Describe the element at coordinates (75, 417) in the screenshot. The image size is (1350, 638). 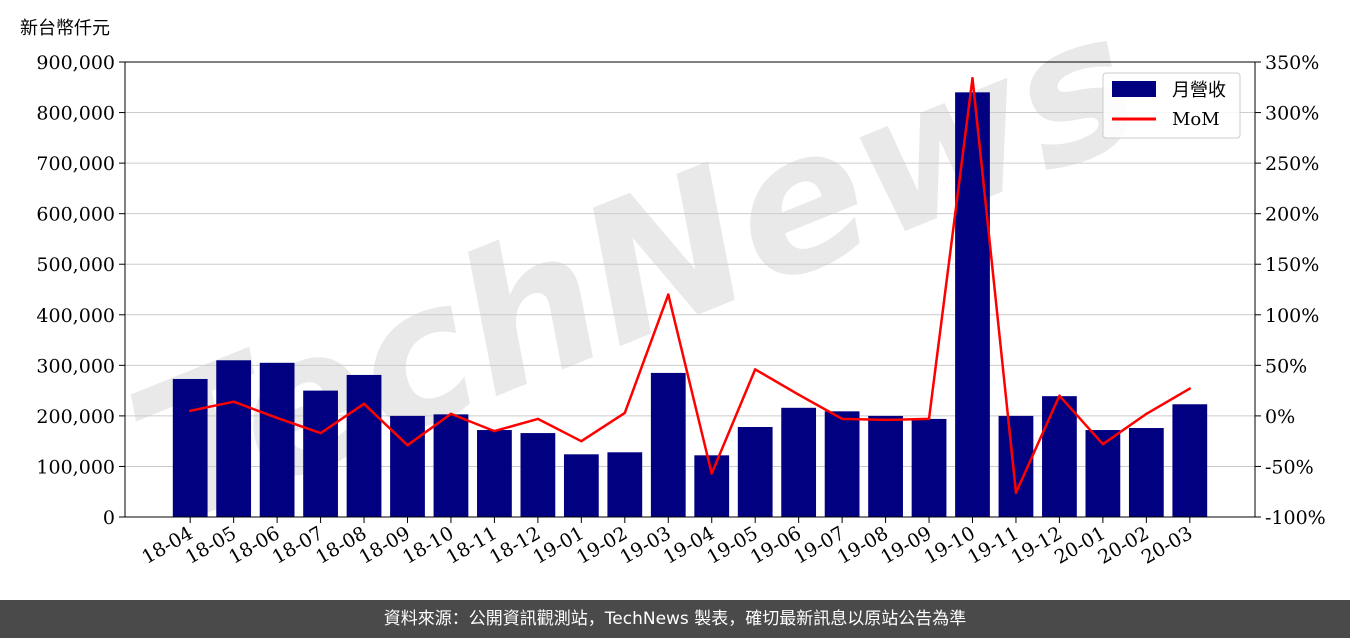
I see `y-left-tick-label: 200,000` at that location.